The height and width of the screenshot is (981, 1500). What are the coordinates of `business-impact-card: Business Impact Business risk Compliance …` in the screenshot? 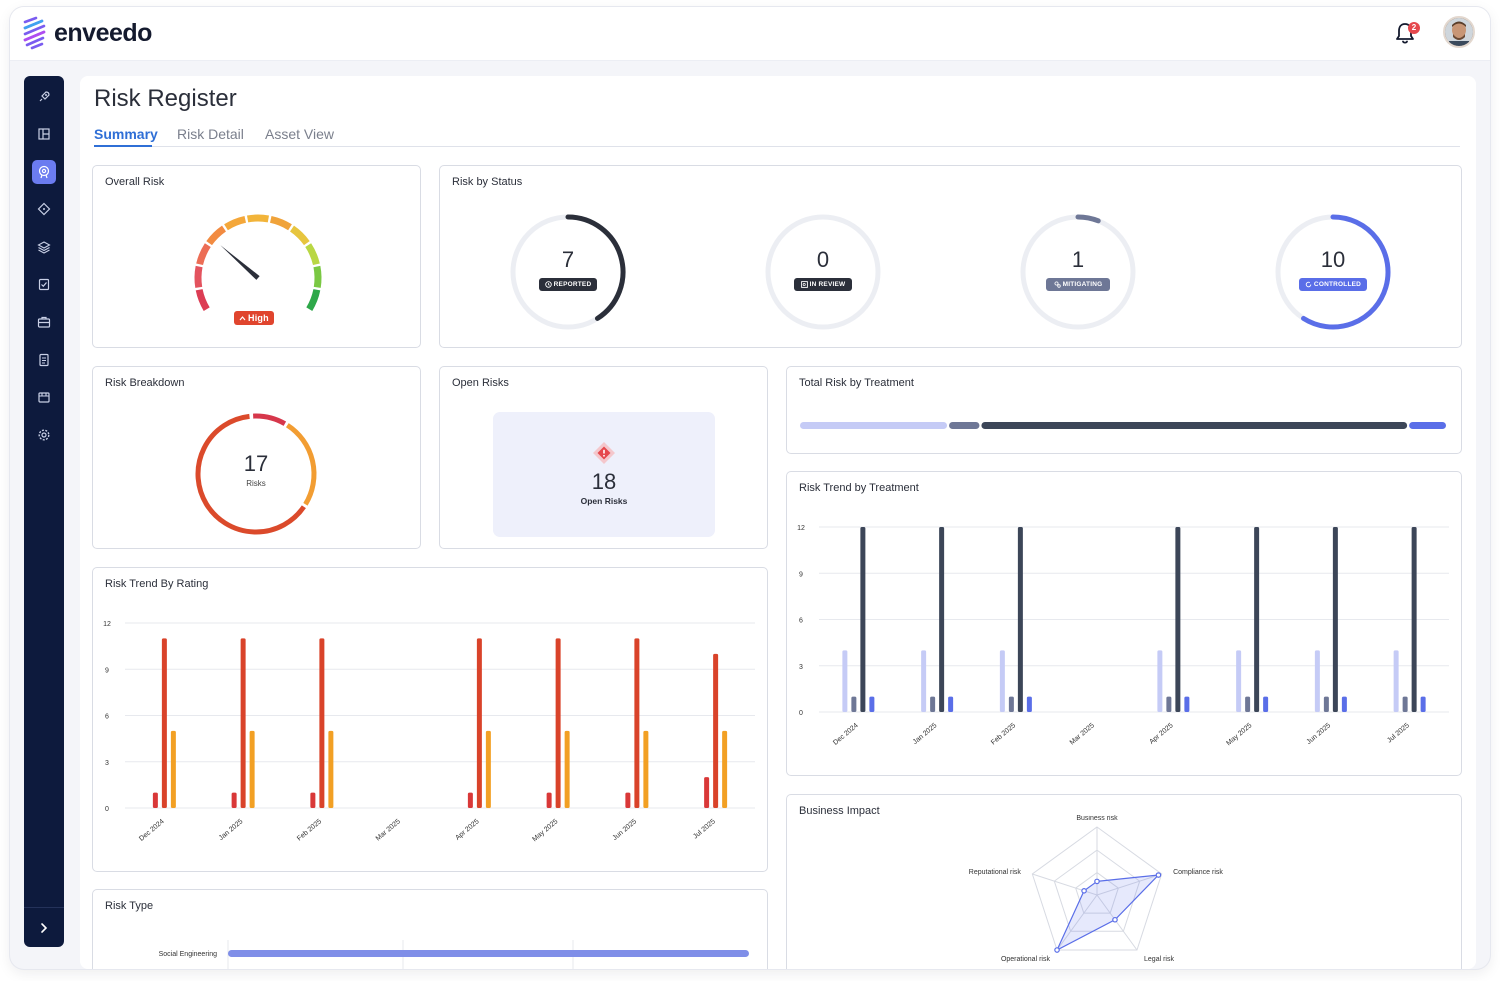 It's located at (1124, 881).